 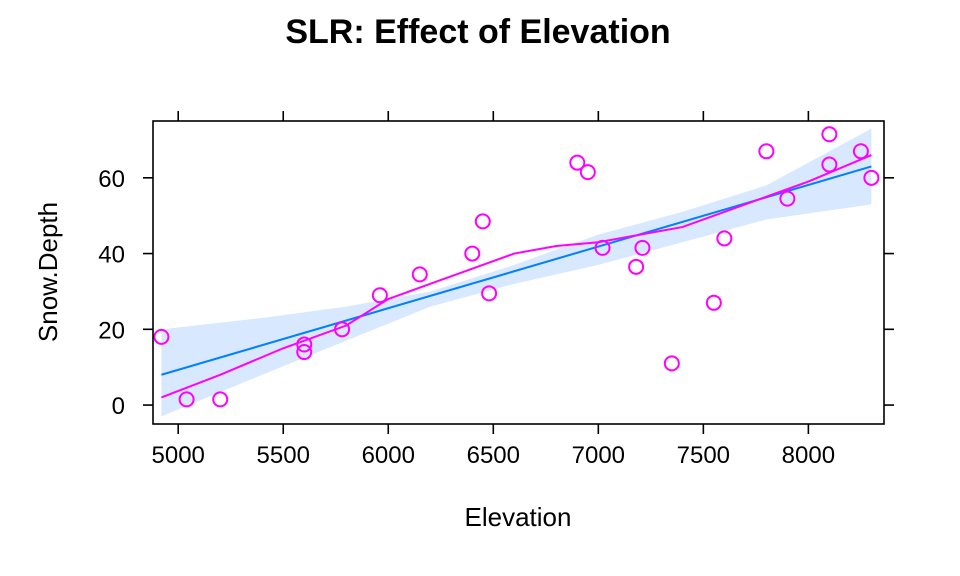 I want to click on y-tick-label: 60, so click(x=111, y=179).